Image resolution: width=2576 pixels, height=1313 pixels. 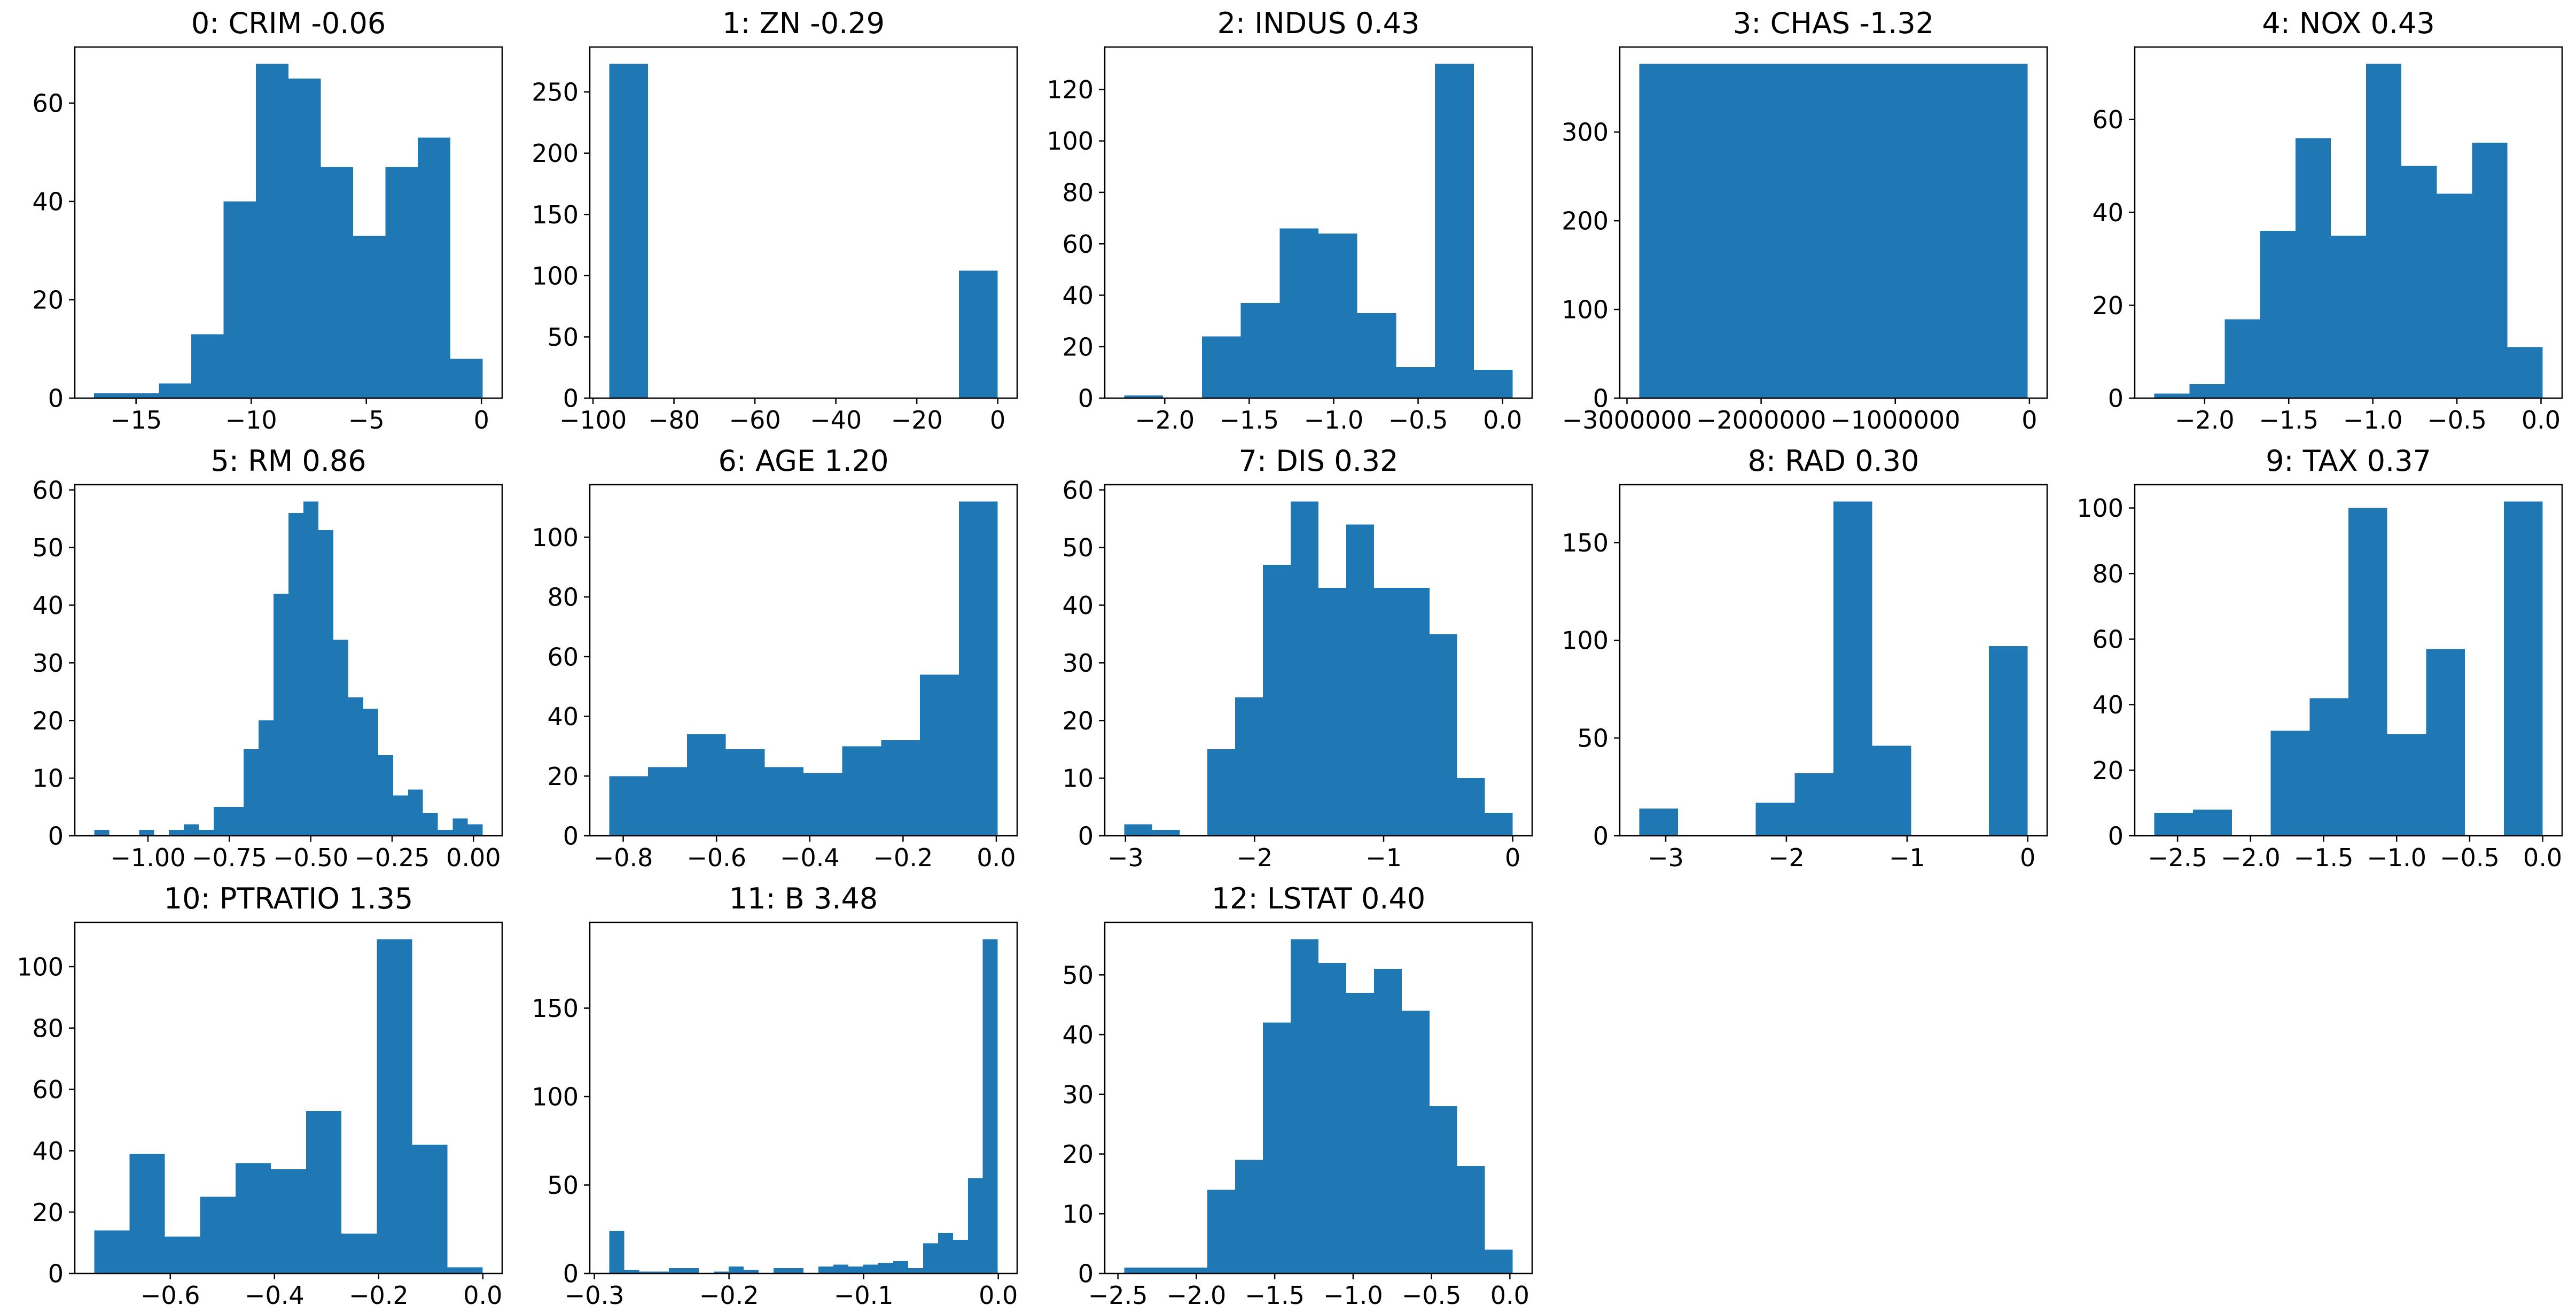 What do you see at coordinates (1297, 1116) in the screenshot?
I see `histogram-lstat-plot: −2.5 −2.0 −1.5 −1.0 −0.5 0.0 0 10 20 30 40 50` at bounding box center [1297, 1116].